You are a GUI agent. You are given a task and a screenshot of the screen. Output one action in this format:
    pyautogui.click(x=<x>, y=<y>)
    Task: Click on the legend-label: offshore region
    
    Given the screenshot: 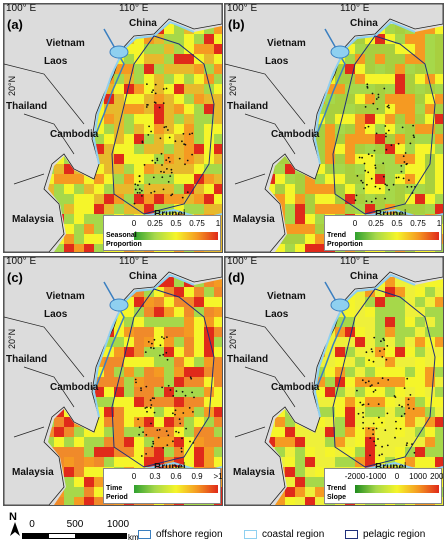 What is the action you would take?
    pyautogui.click(x=189, y=534)
    